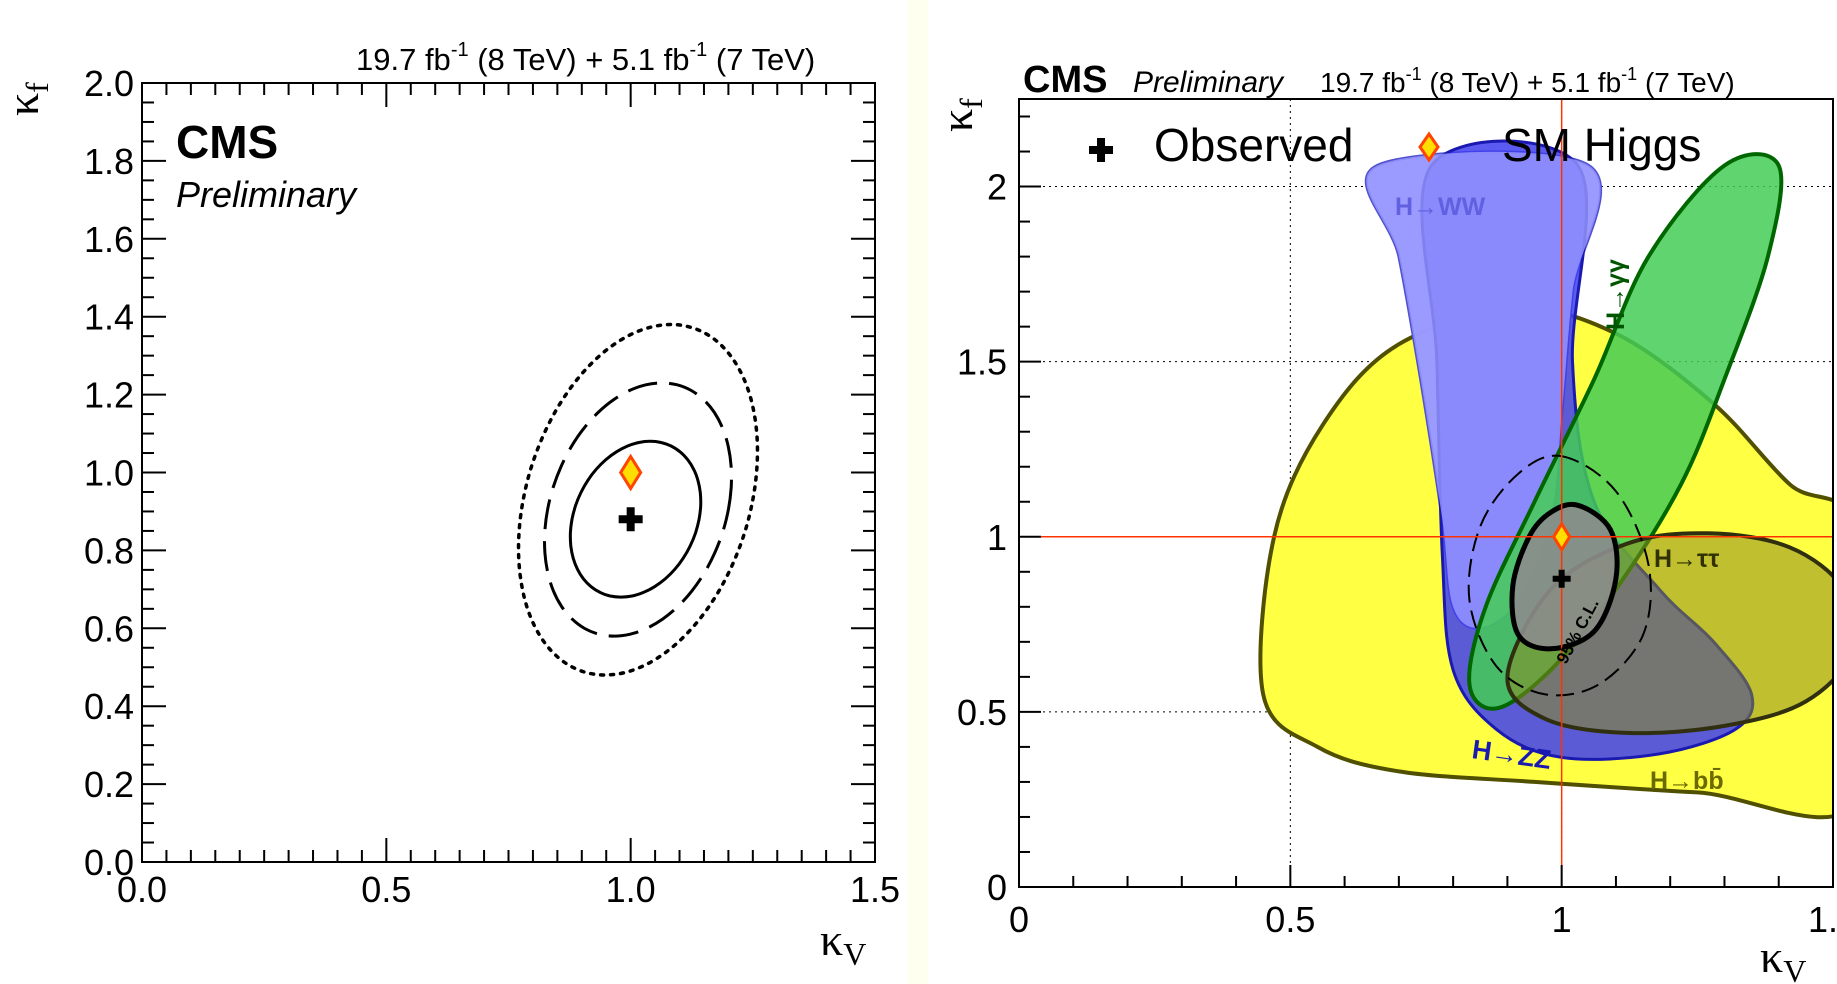  What do you see at coordinates (109, 161) in the screenshot?
I see `y-tick-label: 1.8` at bounding box center [109, 161].